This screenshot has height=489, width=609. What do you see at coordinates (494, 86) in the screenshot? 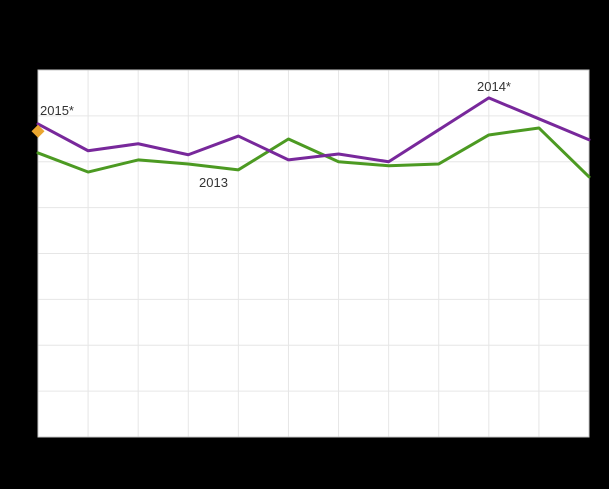
I see `annotation-2014: 2014*` at bounding box center [494, 86].